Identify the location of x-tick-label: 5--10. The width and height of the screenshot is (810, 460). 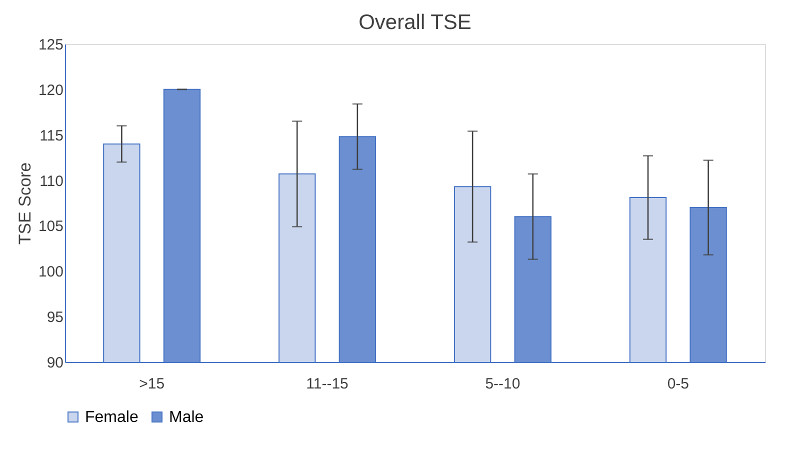
(502, 384).